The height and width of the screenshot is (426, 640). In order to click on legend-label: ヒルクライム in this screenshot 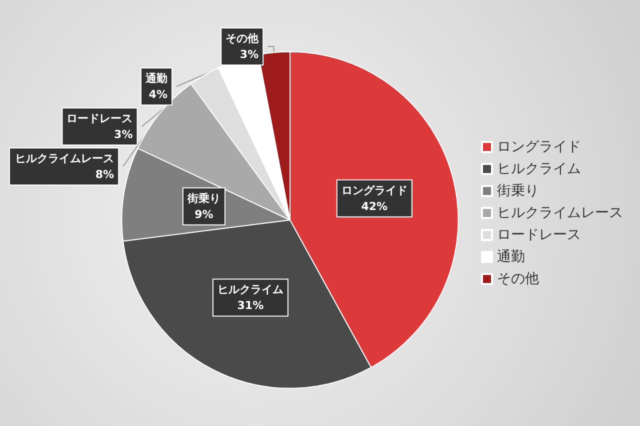, I will do `click(539, 169)`.